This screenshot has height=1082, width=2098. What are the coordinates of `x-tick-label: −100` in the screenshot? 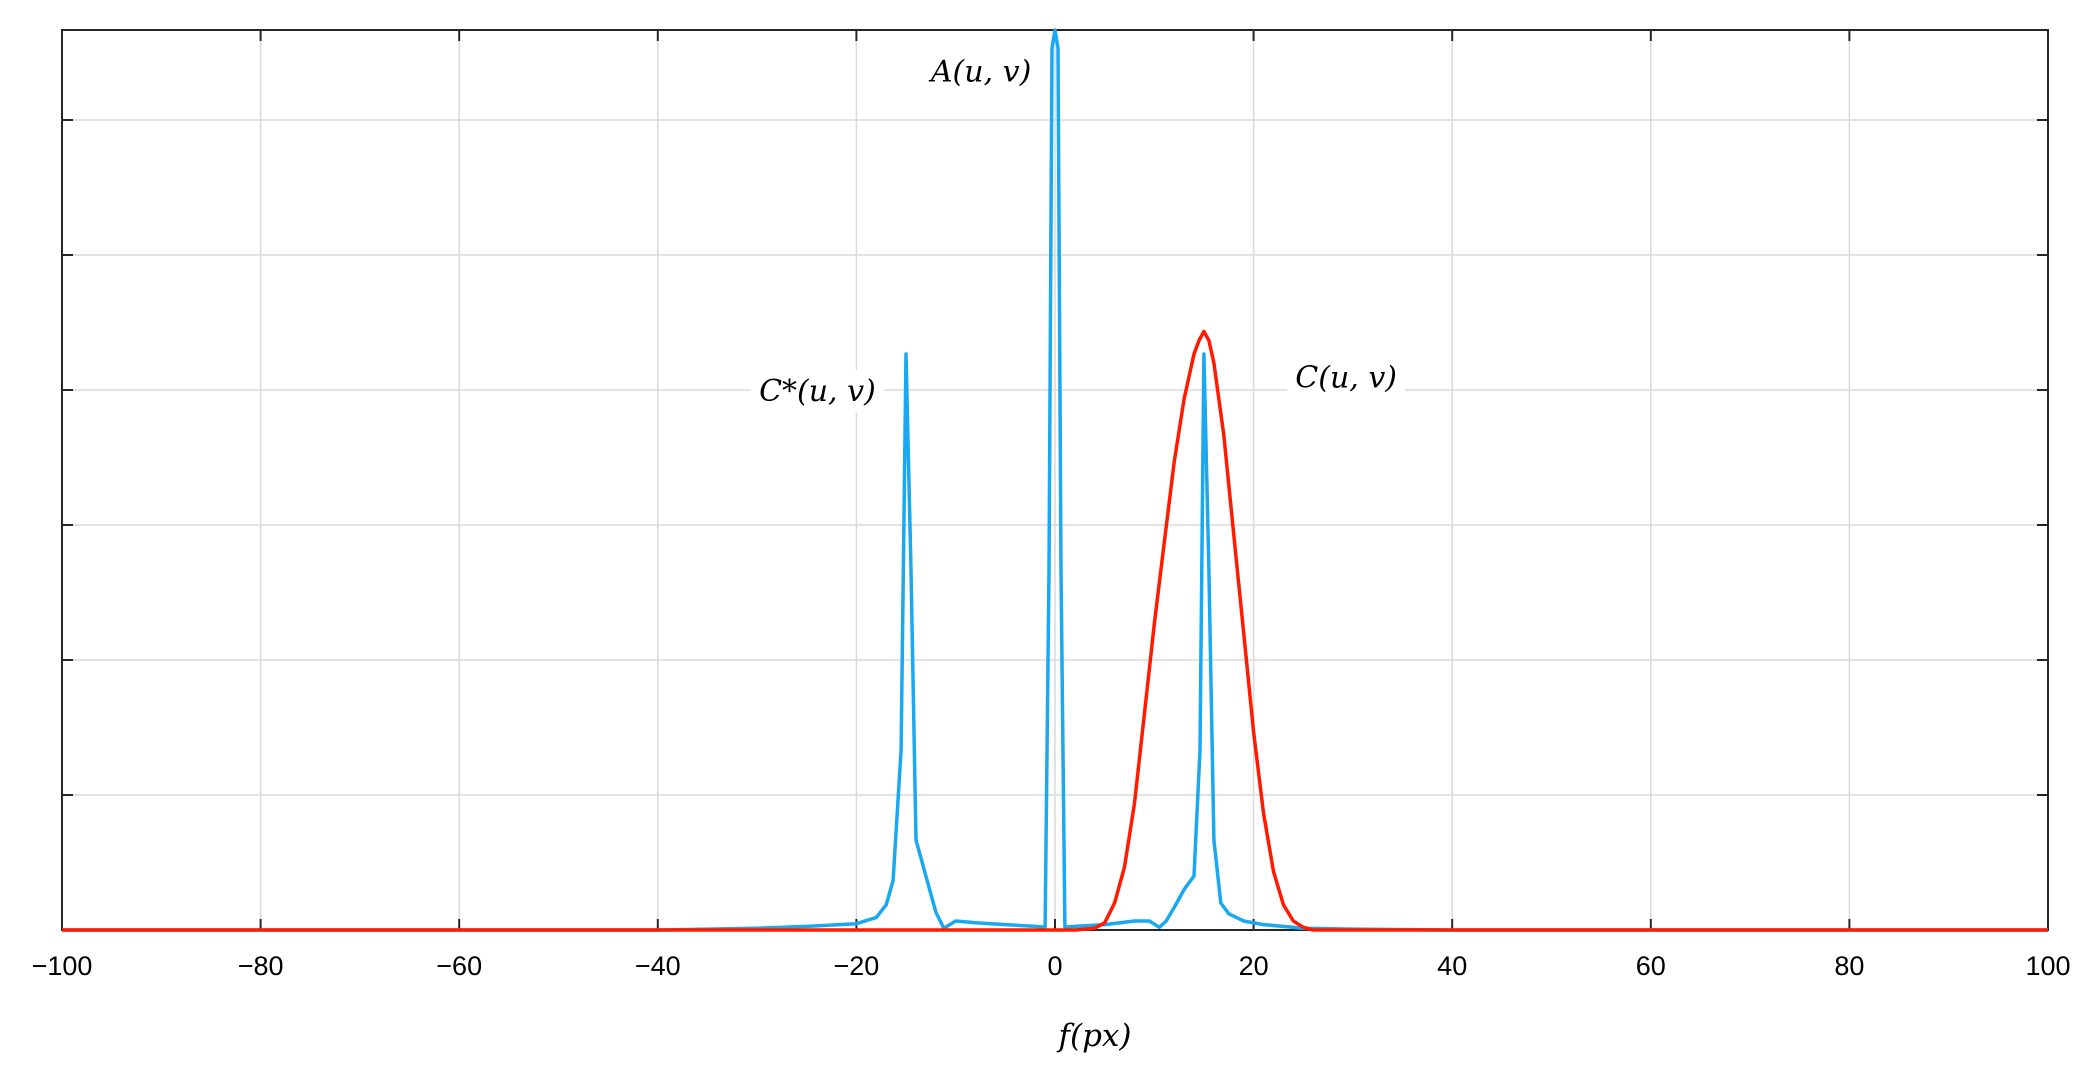 It's located at (62, 966).